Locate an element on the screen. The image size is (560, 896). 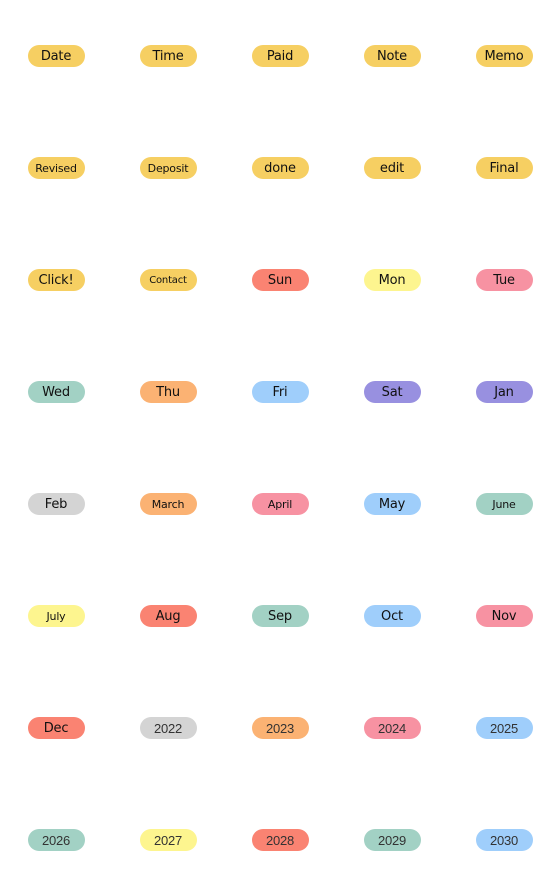
sticker-2026: 2026 is located at coordinates (56, 840).